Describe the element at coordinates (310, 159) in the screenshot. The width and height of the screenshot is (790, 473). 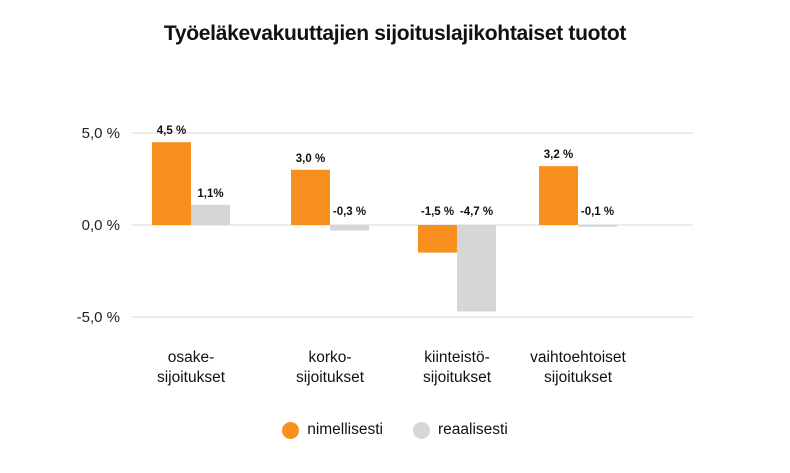
I see `data-label: 3,0 %` at that location.